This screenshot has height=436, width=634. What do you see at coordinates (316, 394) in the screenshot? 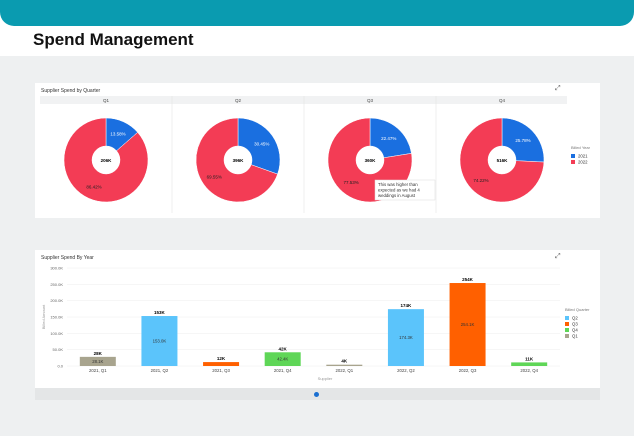
I see `page-indicator-dot` at bounding box center [316, 394].